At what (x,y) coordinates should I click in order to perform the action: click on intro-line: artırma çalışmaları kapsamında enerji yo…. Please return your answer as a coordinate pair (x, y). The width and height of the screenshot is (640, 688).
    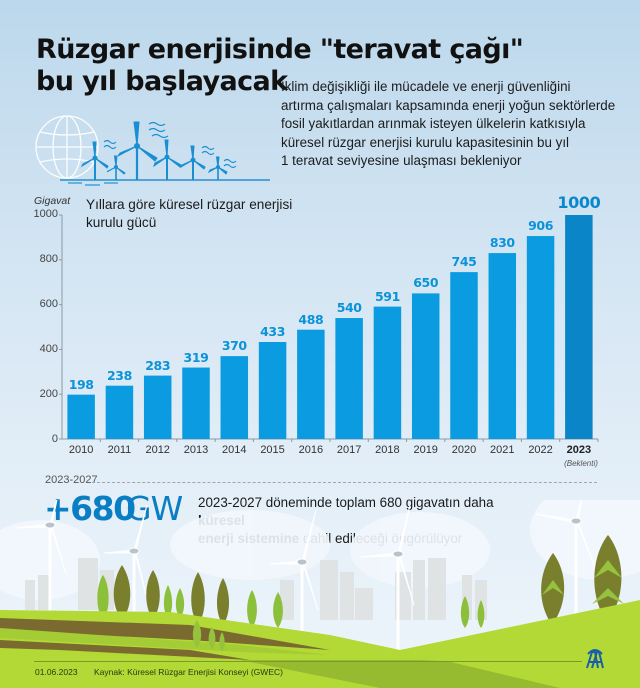
    Looking at the image, I should click on (448, 105).